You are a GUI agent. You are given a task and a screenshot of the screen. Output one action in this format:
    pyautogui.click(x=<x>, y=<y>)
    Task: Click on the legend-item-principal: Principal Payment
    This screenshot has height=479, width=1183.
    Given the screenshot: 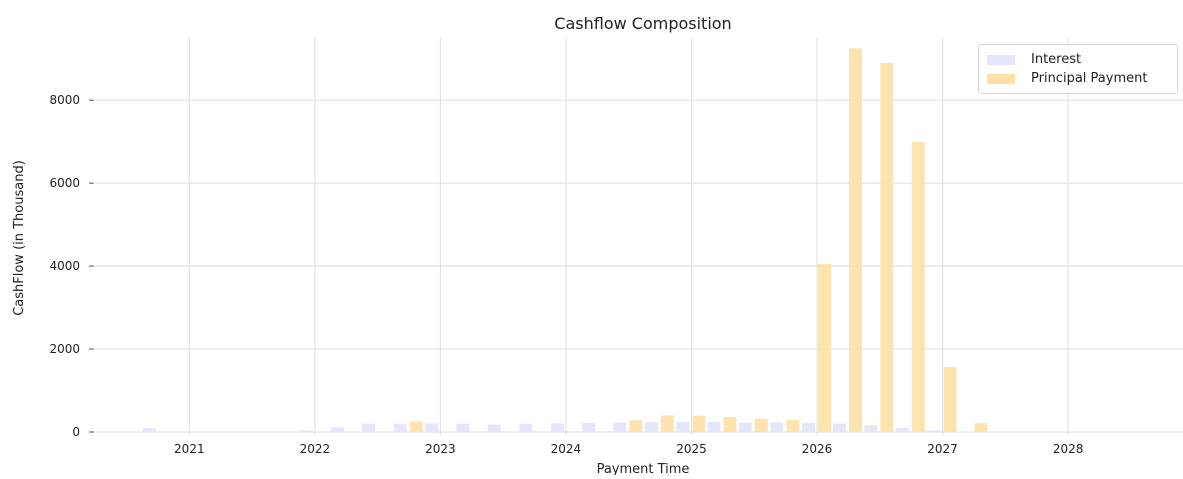 What is the action you would take?
    pyautogui.click(x=1082, y=78)
    